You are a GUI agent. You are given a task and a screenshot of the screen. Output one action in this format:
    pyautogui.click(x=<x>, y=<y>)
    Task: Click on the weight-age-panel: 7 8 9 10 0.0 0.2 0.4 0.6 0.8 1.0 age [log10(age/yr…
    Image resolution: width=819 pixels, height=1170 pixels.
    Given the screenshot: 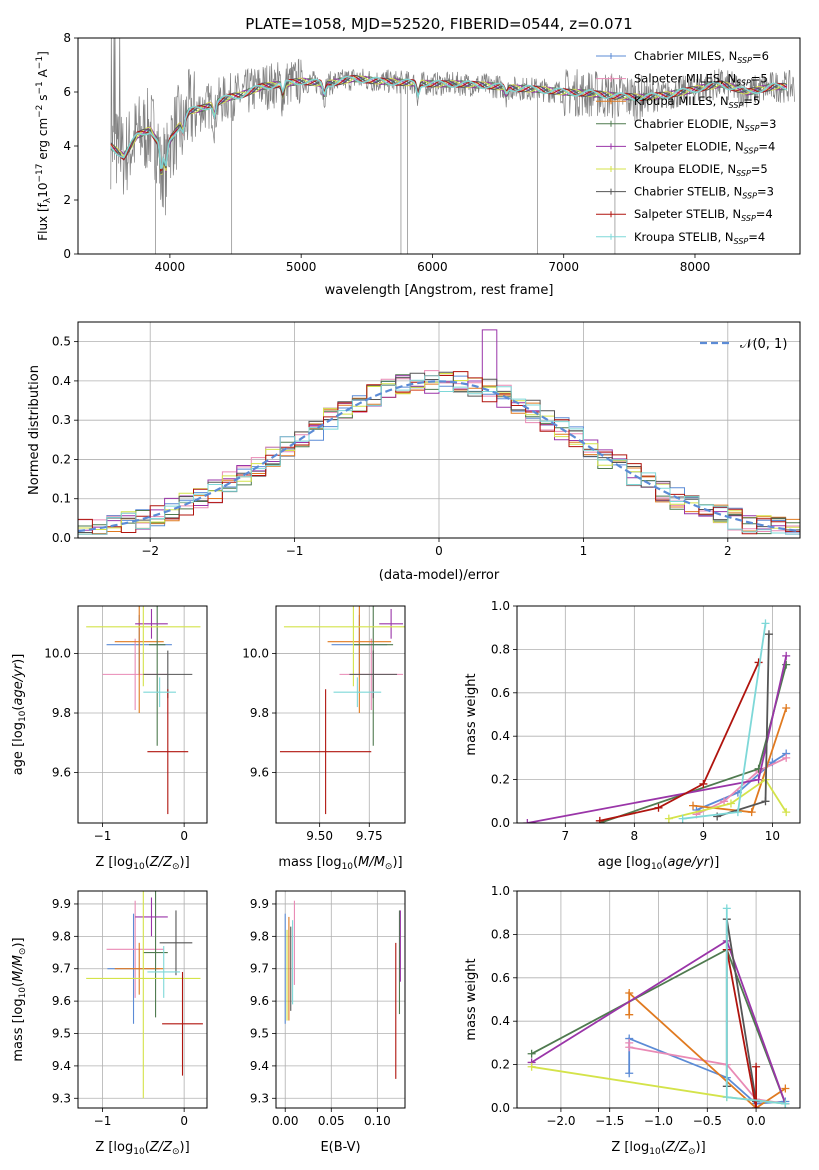 What is the action you would take?
    pyautogui.click(x=632, y=735)
    